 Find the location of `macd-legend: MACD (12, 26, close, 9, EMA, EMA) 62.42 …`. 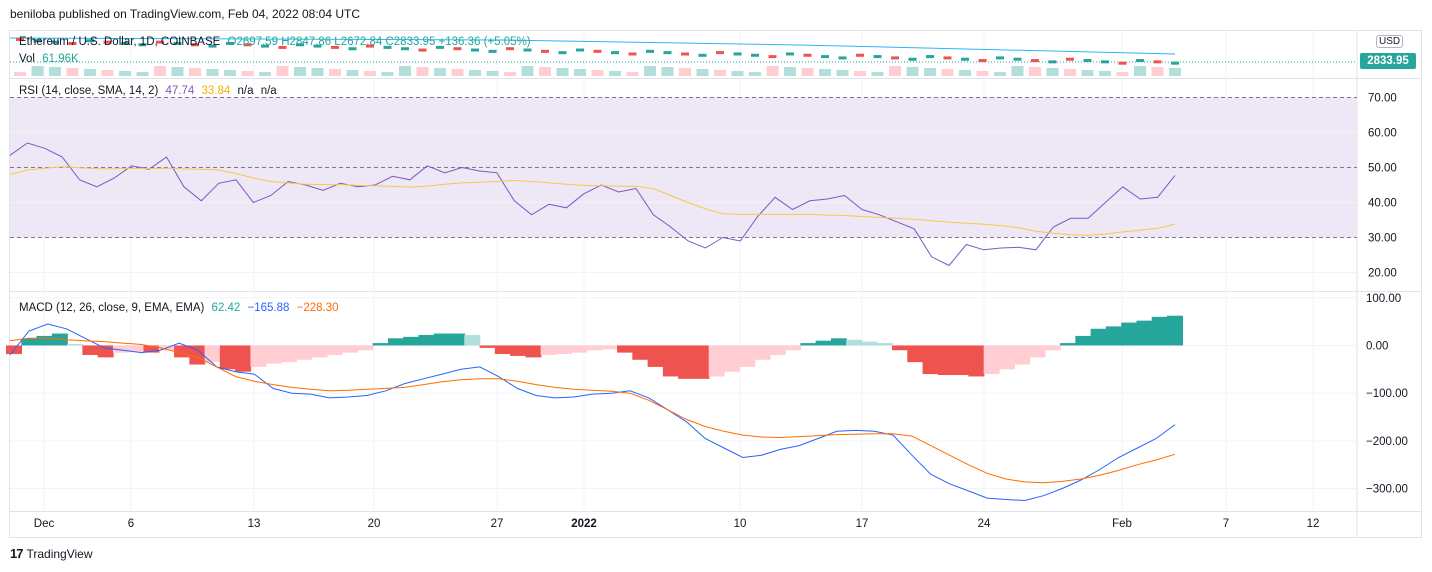

macd-legend: MACD (12, 26, close, 9, EMA, EMA) 62.42 … is located at coordinates (181, 308).